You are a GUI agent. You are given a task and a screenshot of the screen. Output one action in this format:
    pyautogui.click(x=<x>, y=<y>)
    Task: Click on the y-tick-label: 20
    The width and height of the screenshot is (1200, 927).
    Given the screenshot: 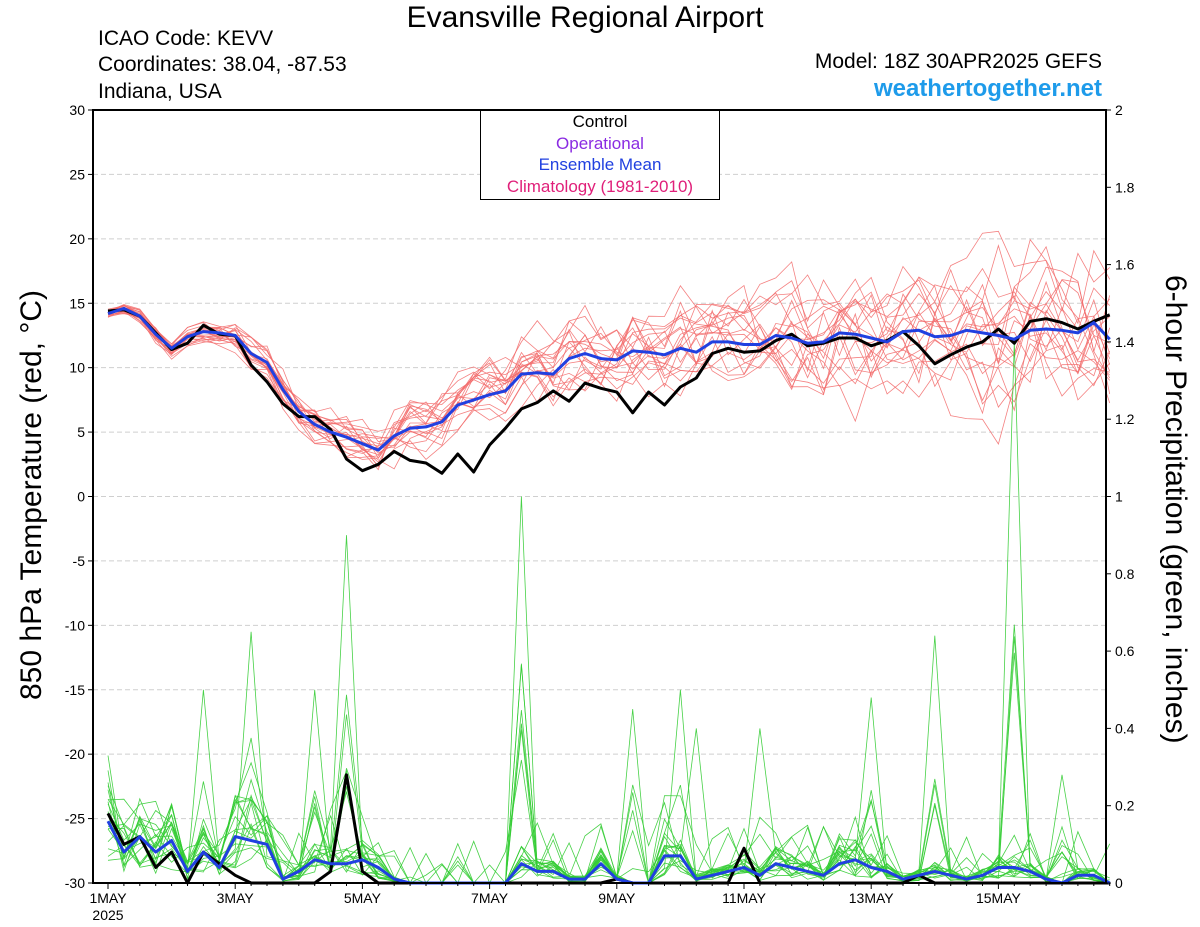 What is the action you would take?
    pyautogui.click(x=77, y=239)
    